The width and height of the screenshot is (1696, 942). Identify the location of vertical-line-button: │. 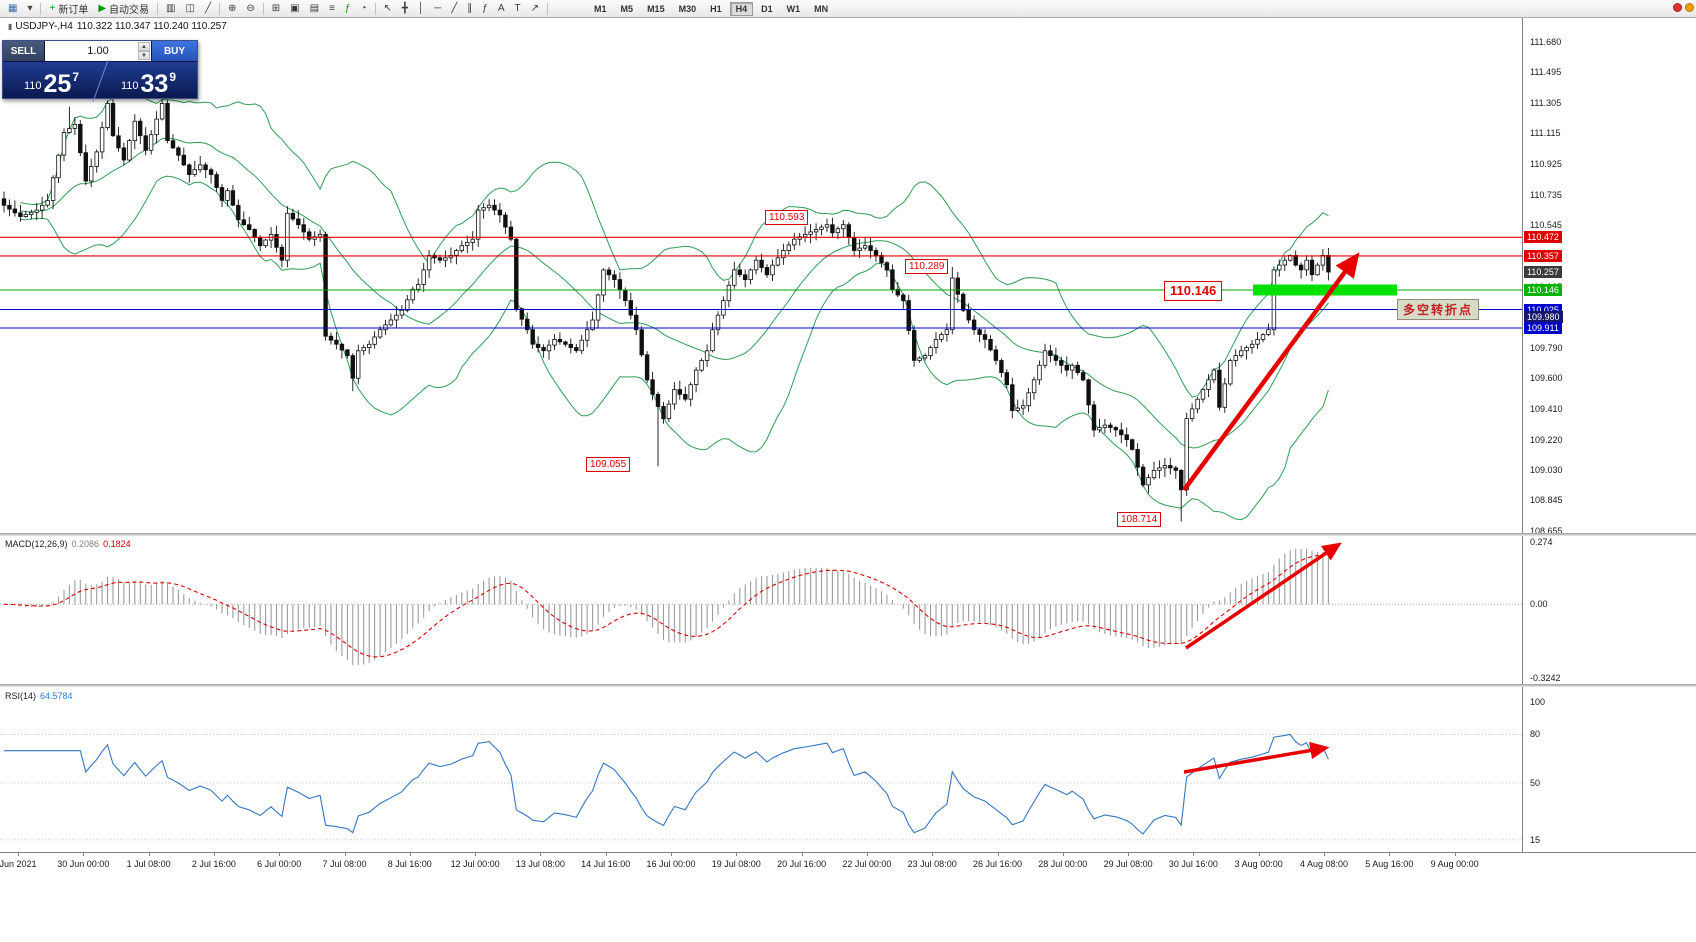
(421, 9).